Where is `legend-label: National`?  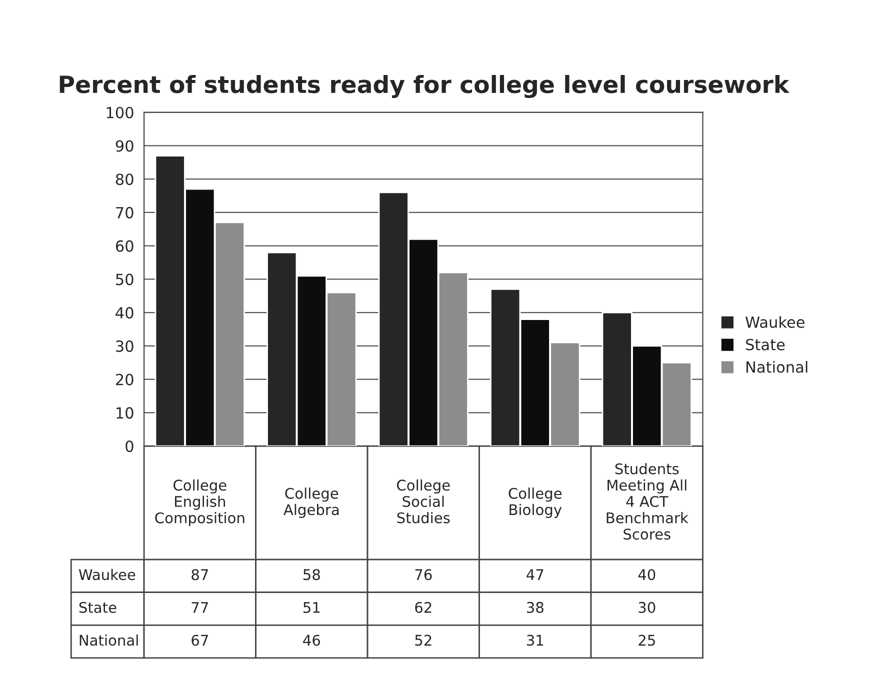
legend-label: National is located at coordinates (777, 366).